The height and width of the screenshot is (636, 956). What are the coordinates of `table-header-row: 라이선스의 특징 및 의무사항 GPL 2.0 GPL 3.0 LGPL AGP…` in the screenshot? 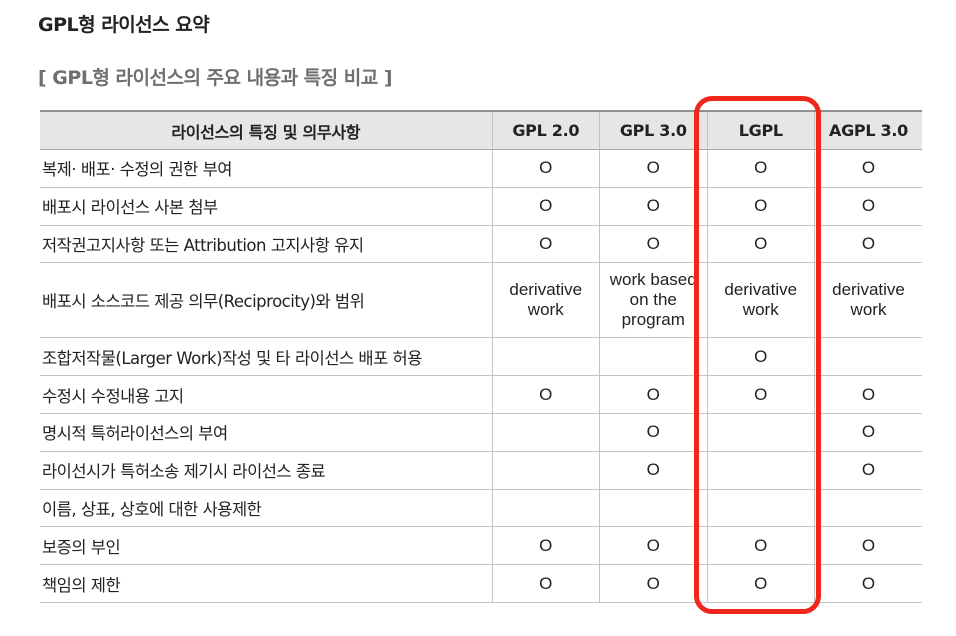 It's located at (481, 130).